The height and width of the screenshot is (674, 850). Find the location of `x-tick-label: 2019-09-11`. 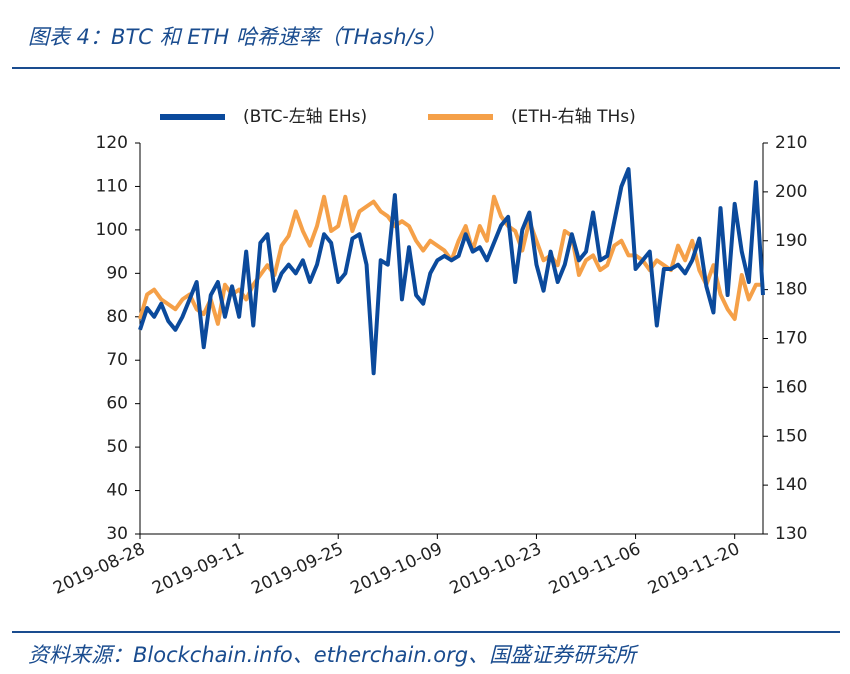

x-tick-label: 2019-09-11 is located at coordinates (198, 569).